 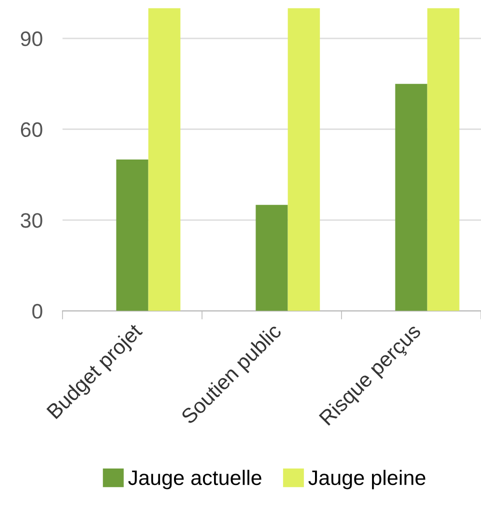 I want to click on y-tick-label: 90, so click(x=31, y=38).